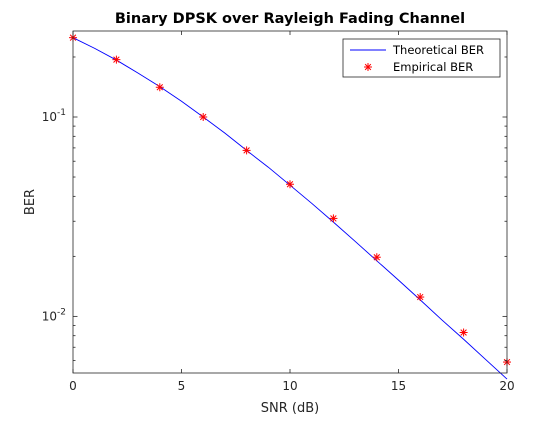  What do you see at coordinates (182, 386) in the screenshot?
I see `x-tick-label: 5` at bounding box center [182, 386].